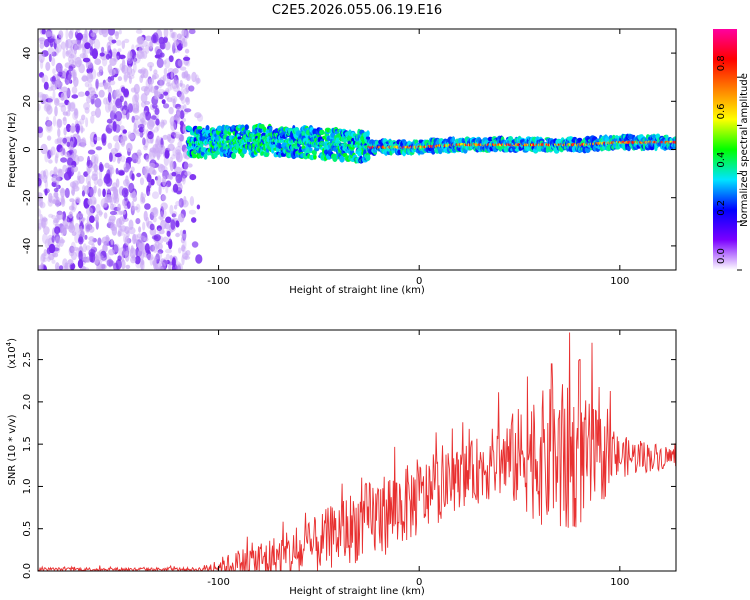  I want to click on y-tick-label: 2.5, so click(27, 360).